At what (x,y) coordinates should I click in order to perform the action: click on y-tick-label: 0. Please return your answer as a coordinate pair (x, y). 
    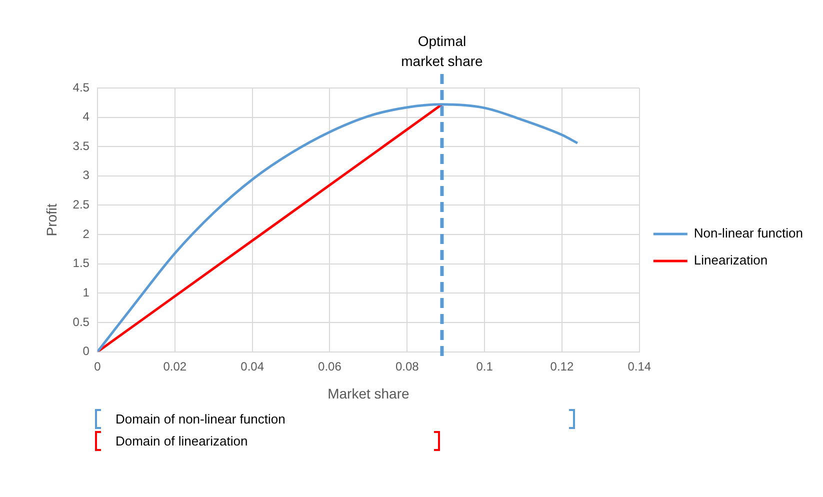
    Looking at the image, I should click on (86, 351).